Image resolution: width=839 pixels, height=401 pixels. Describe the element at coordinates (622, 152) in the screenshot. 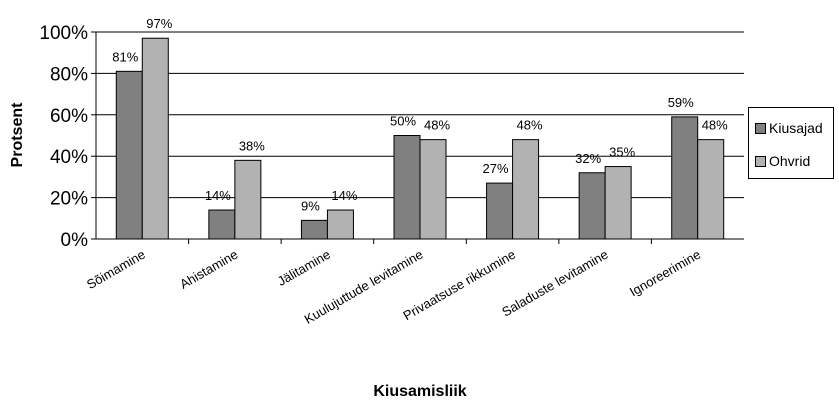

I see `data-label: 35%` at that location.